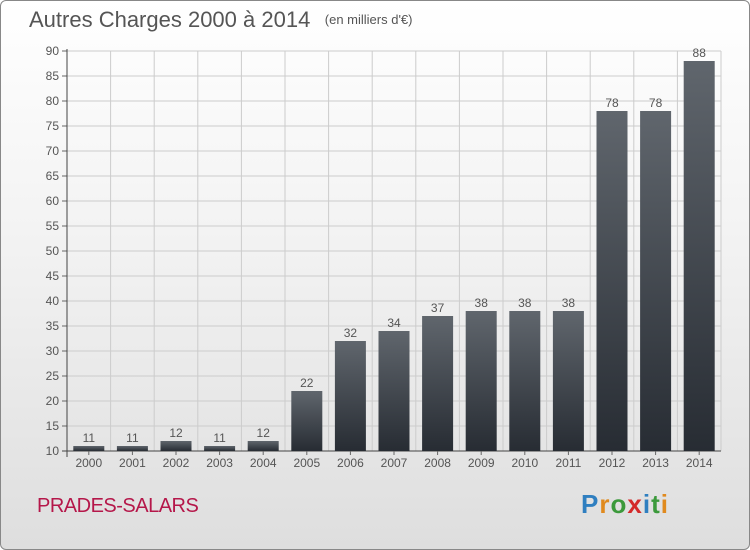 Image resolution: width=750 pixels, height=550 pixels. I want to click on x-tick-label: 2000, so click(88, 463).